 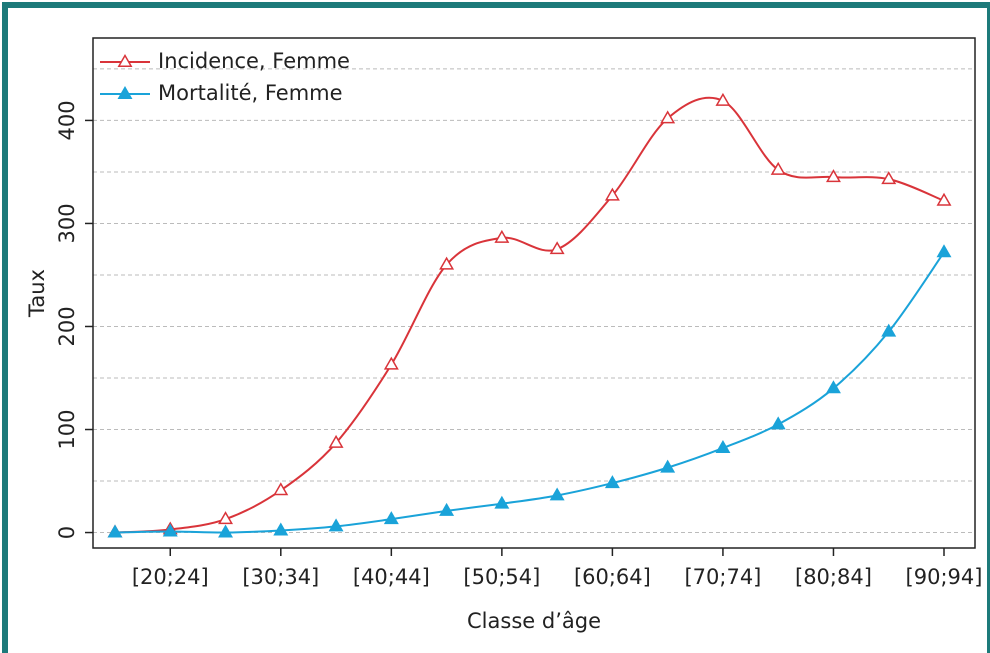 I want to click on x-axis-label: Classe d’âge, so click(x=534, y=621).